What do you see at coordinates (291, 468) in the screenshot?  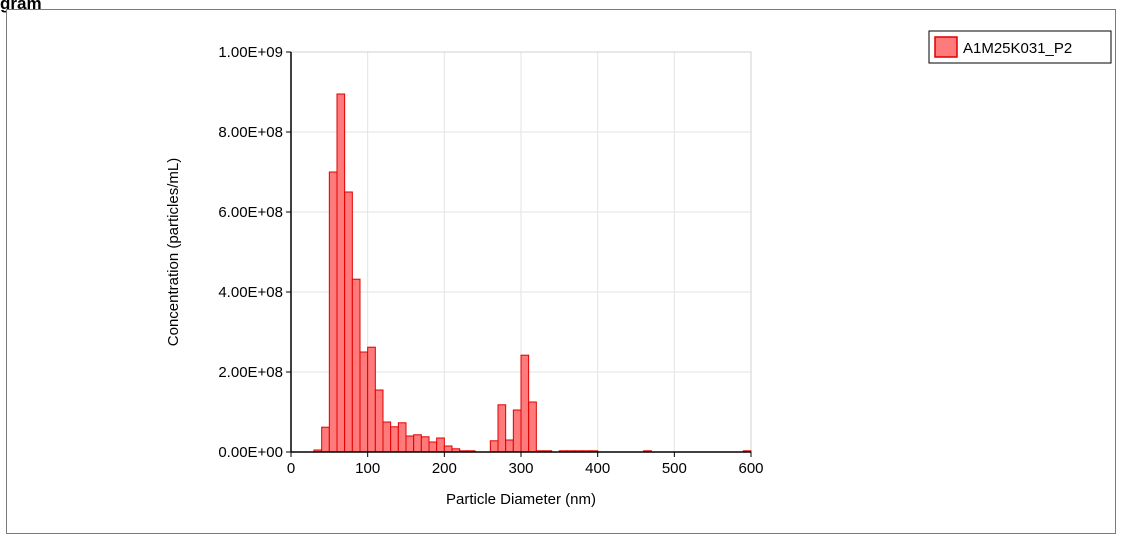 I see `x-tick-label: 0` at bounding box center [291, 468].